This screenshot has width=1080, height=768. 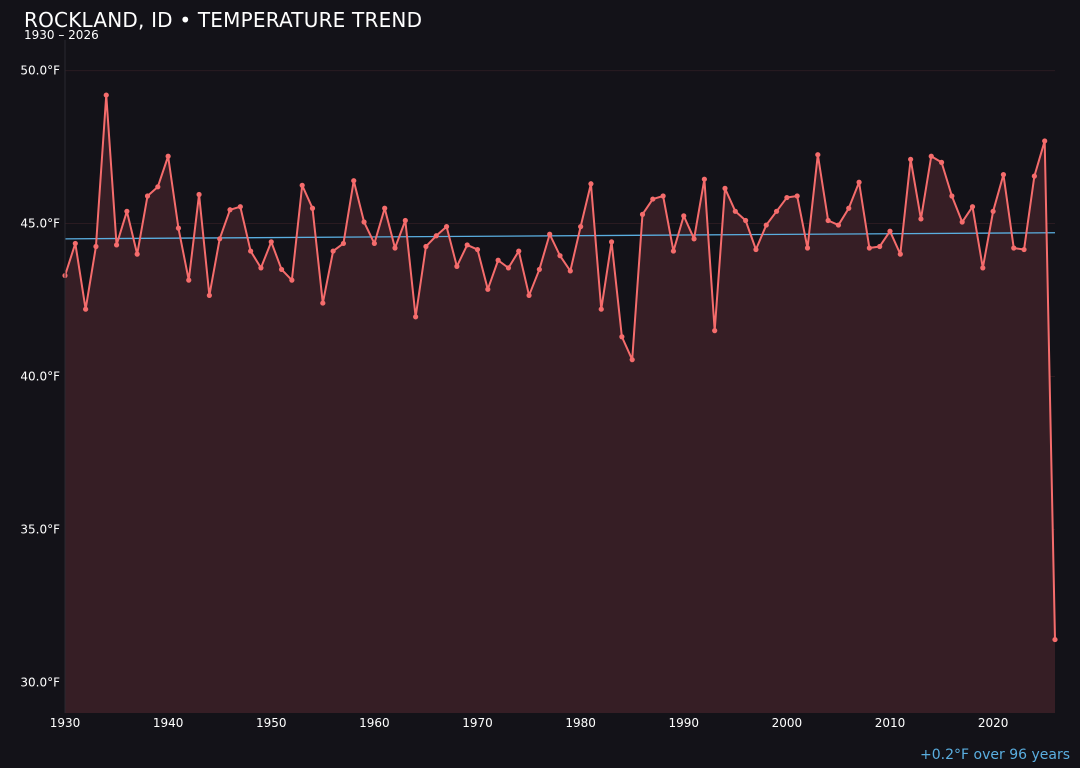 What do you see at coordinates (40, 682) in the screenshot?
I see `y-tick-label: 30.0°F` at bounding box center [40, 682].